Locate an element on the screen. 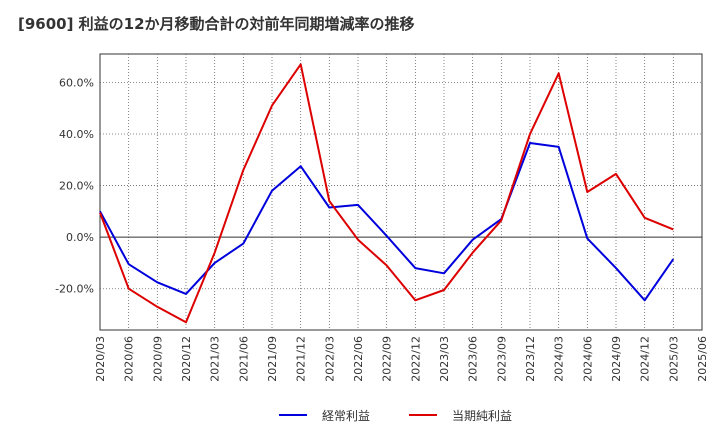 This screenshot has width=720, height=440. y-tick-label: 60.0% is located at coordinates (76, 82).